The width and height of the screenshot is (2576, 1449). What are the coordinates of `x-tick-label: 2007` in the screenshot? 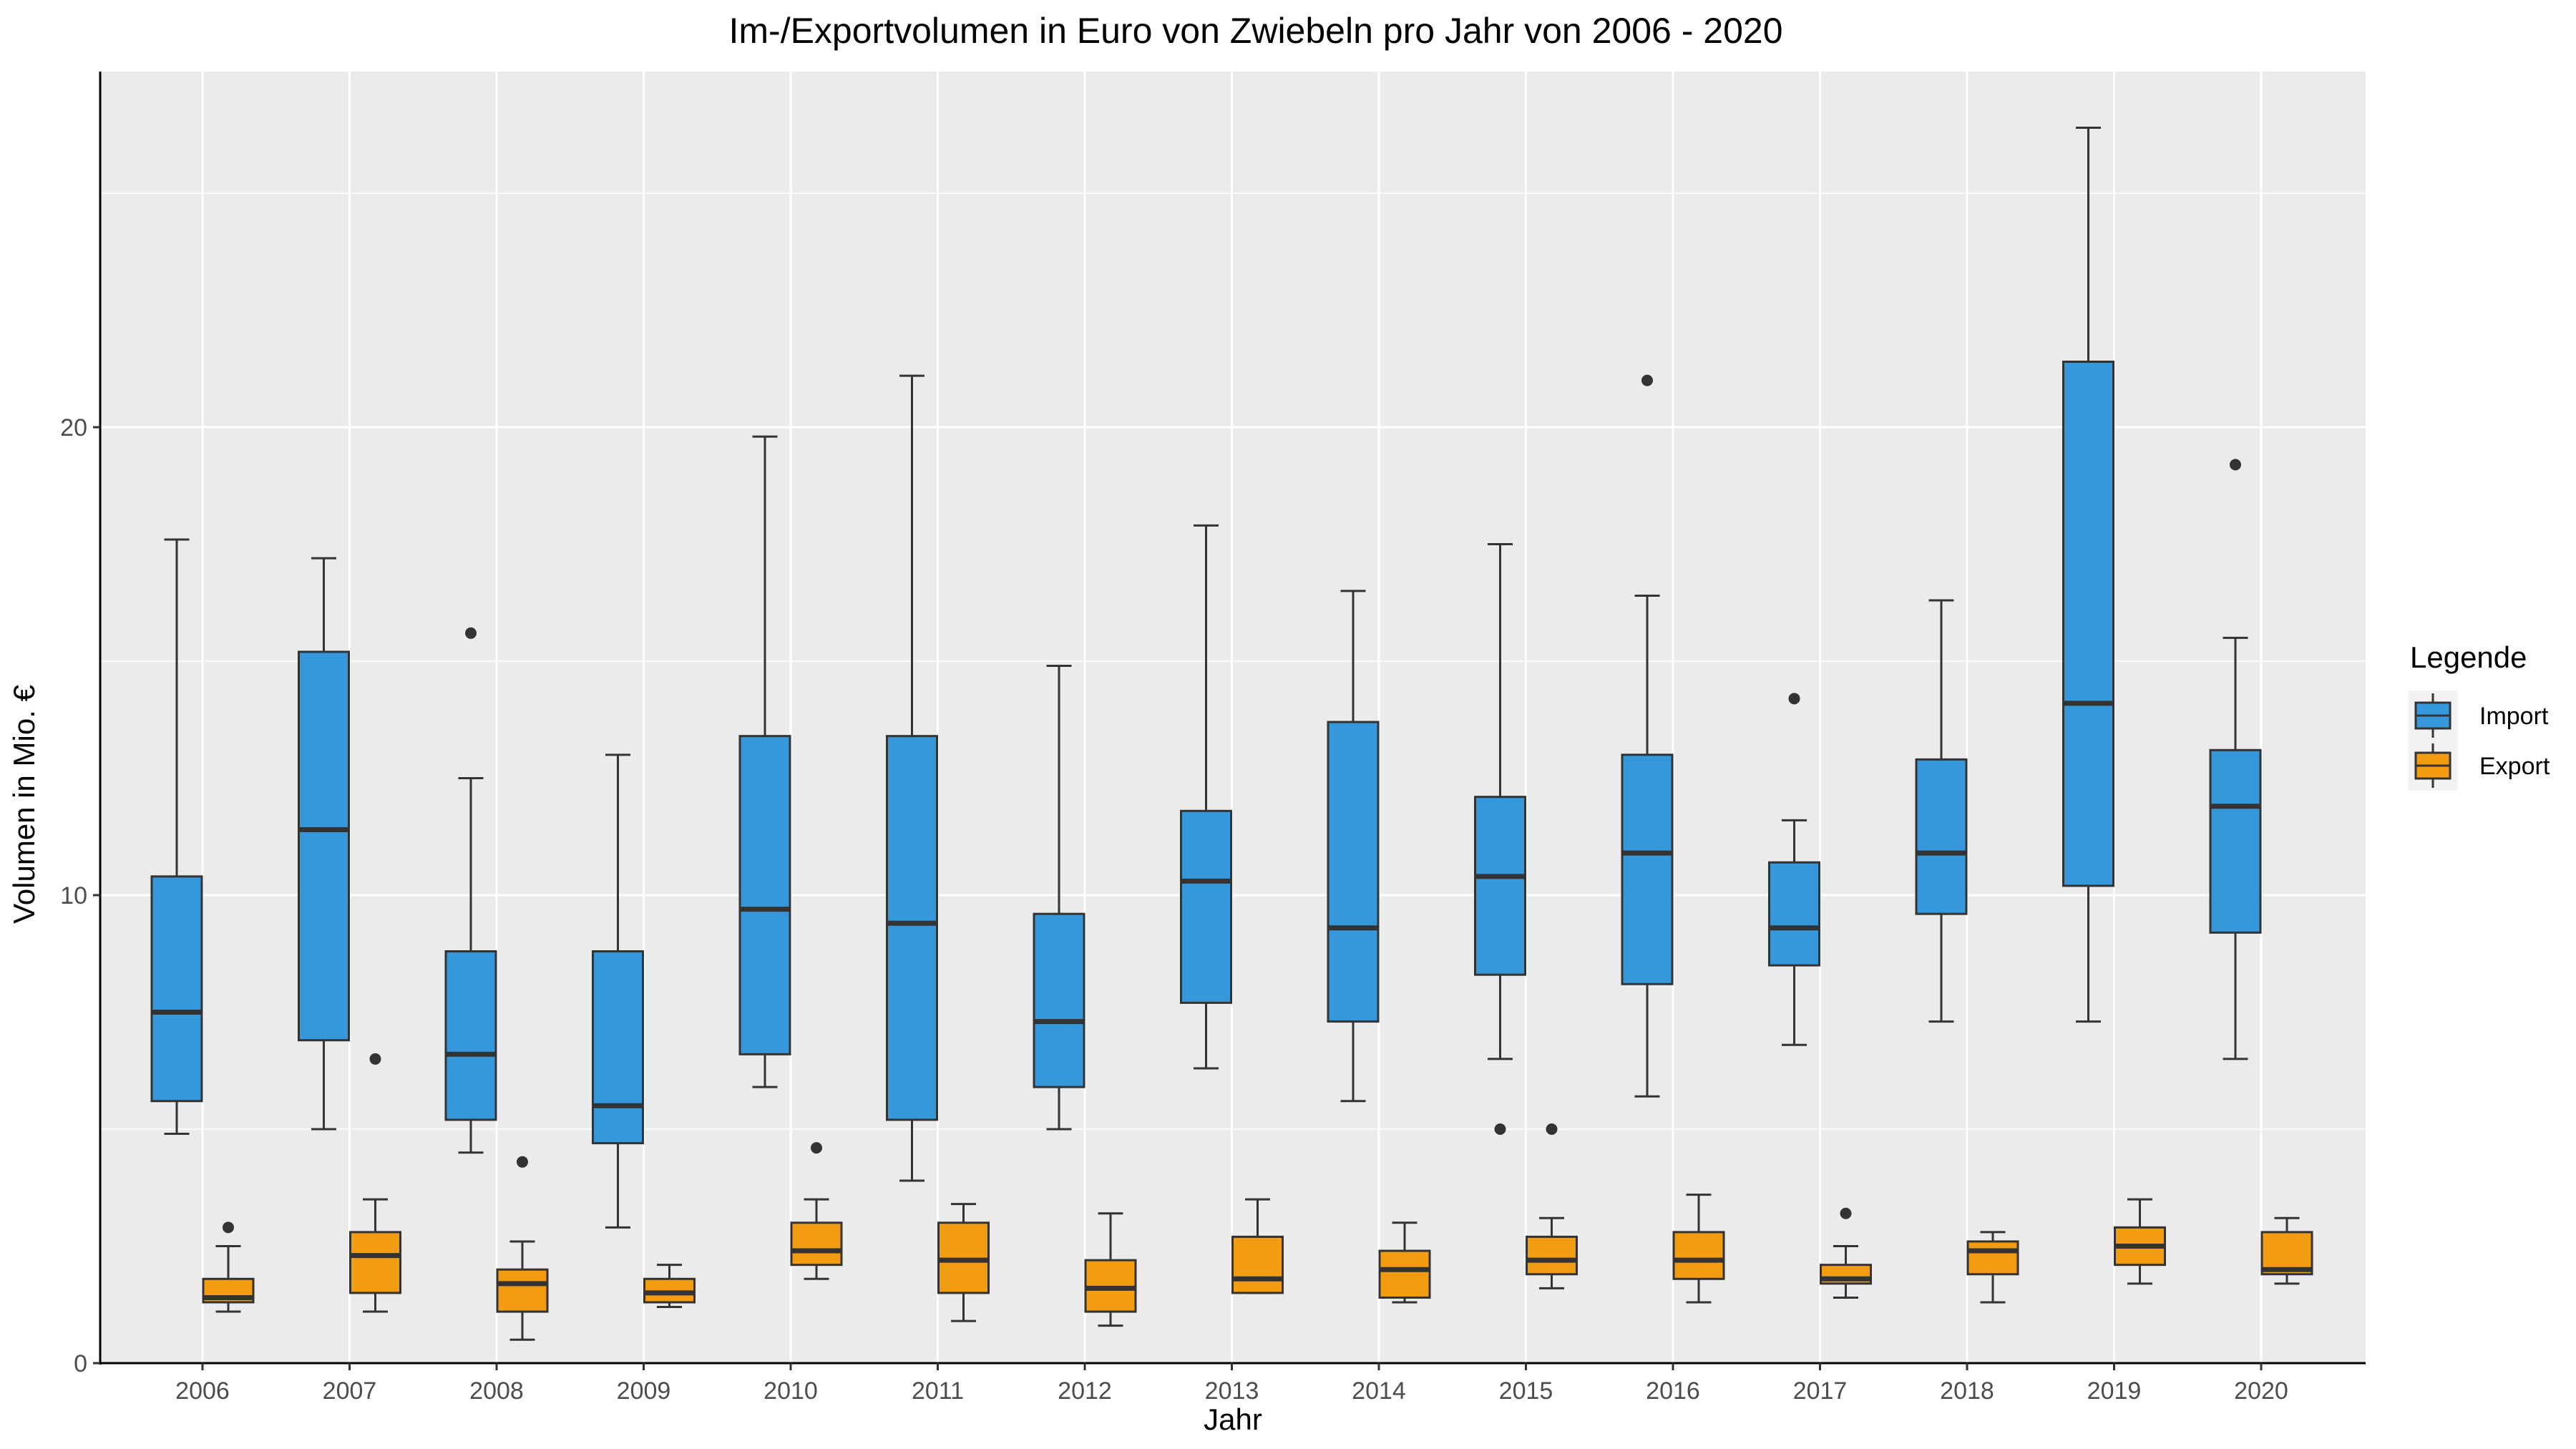 It's located at (350, 1391).